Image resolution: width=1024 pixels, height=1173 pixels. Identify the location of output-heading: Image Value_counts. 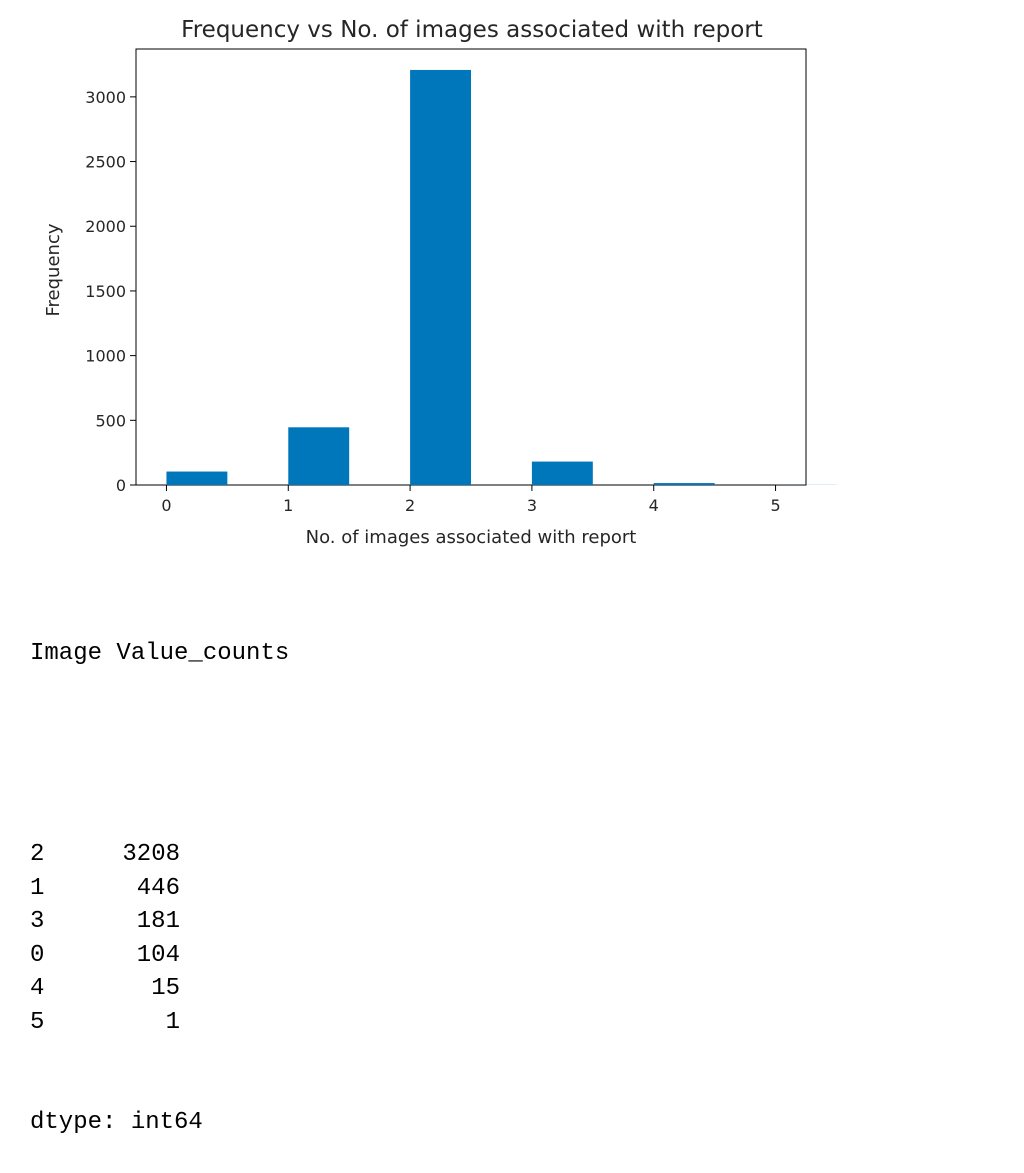
(159, 654).